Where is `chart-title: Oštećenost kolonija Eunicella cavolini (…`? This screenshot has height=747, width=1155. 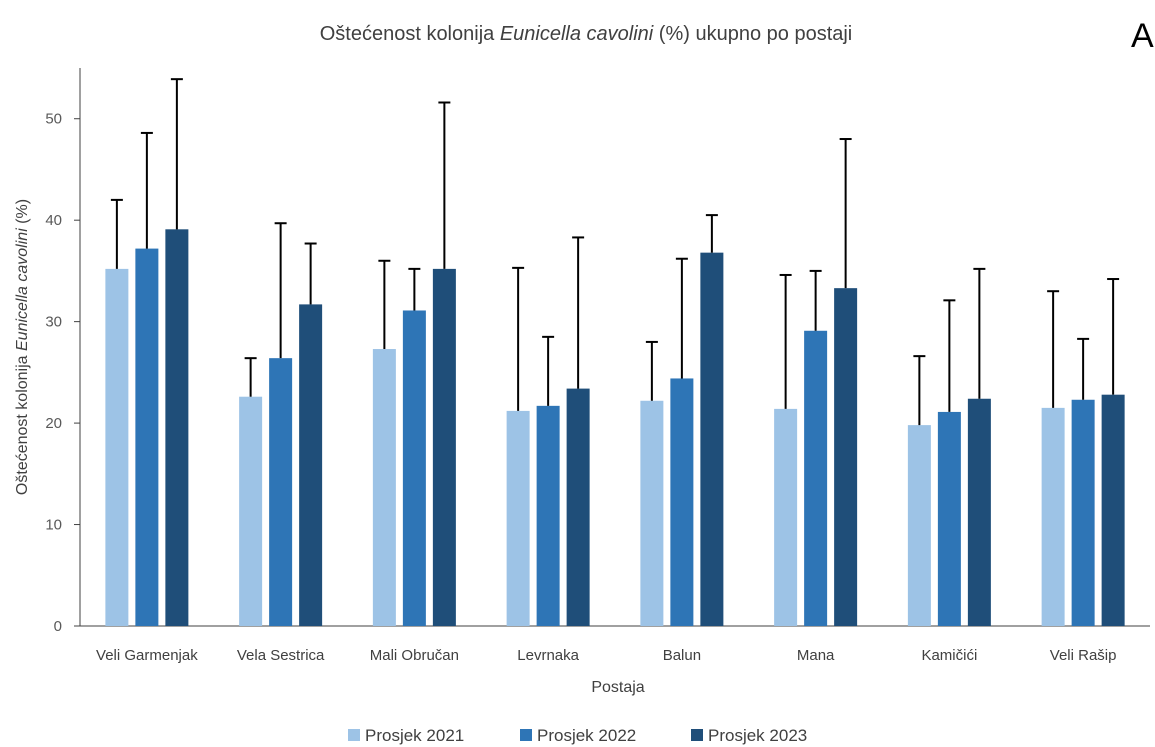
chart-title: Oštećenost kolonija Eunicella cavolini (… is located at coordinates (586, 34).